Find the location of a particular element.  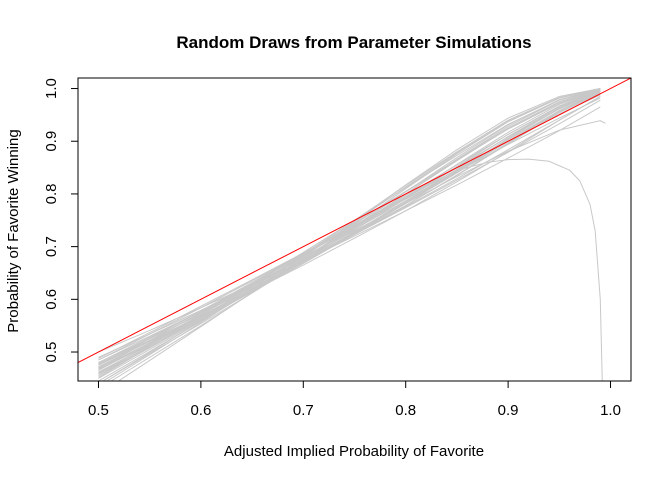

y-tick-label-0.9: 0.9 is located at coordinates (51, 141).